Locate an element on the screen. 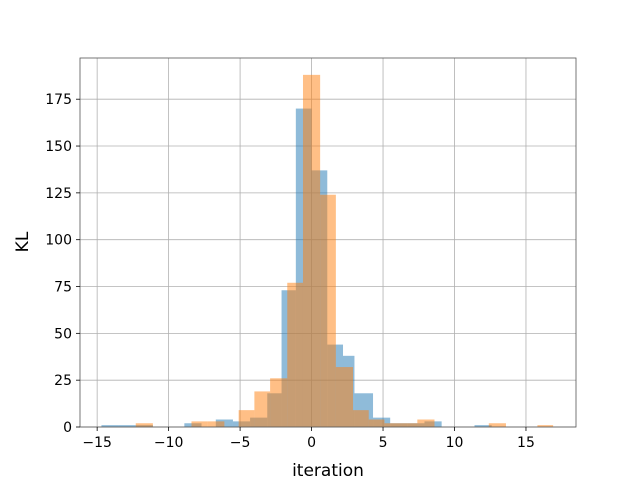 The image size is (640, 480). y-tick-label: 75 is located at coordinates (63, 288).